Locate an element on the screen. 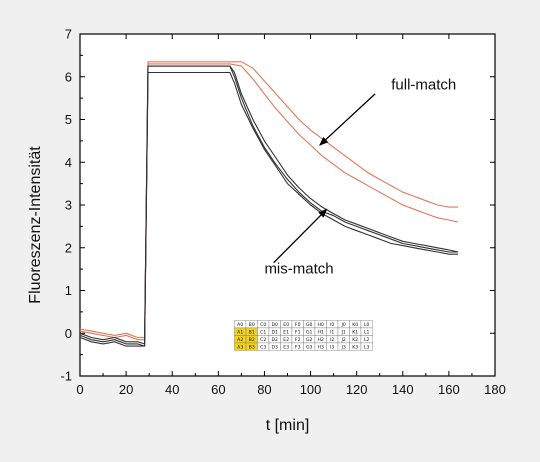 Image resolution: width=540 pixels, height=462 pixels. plate-cell-label: B1 is located at coordinates (252, 332).